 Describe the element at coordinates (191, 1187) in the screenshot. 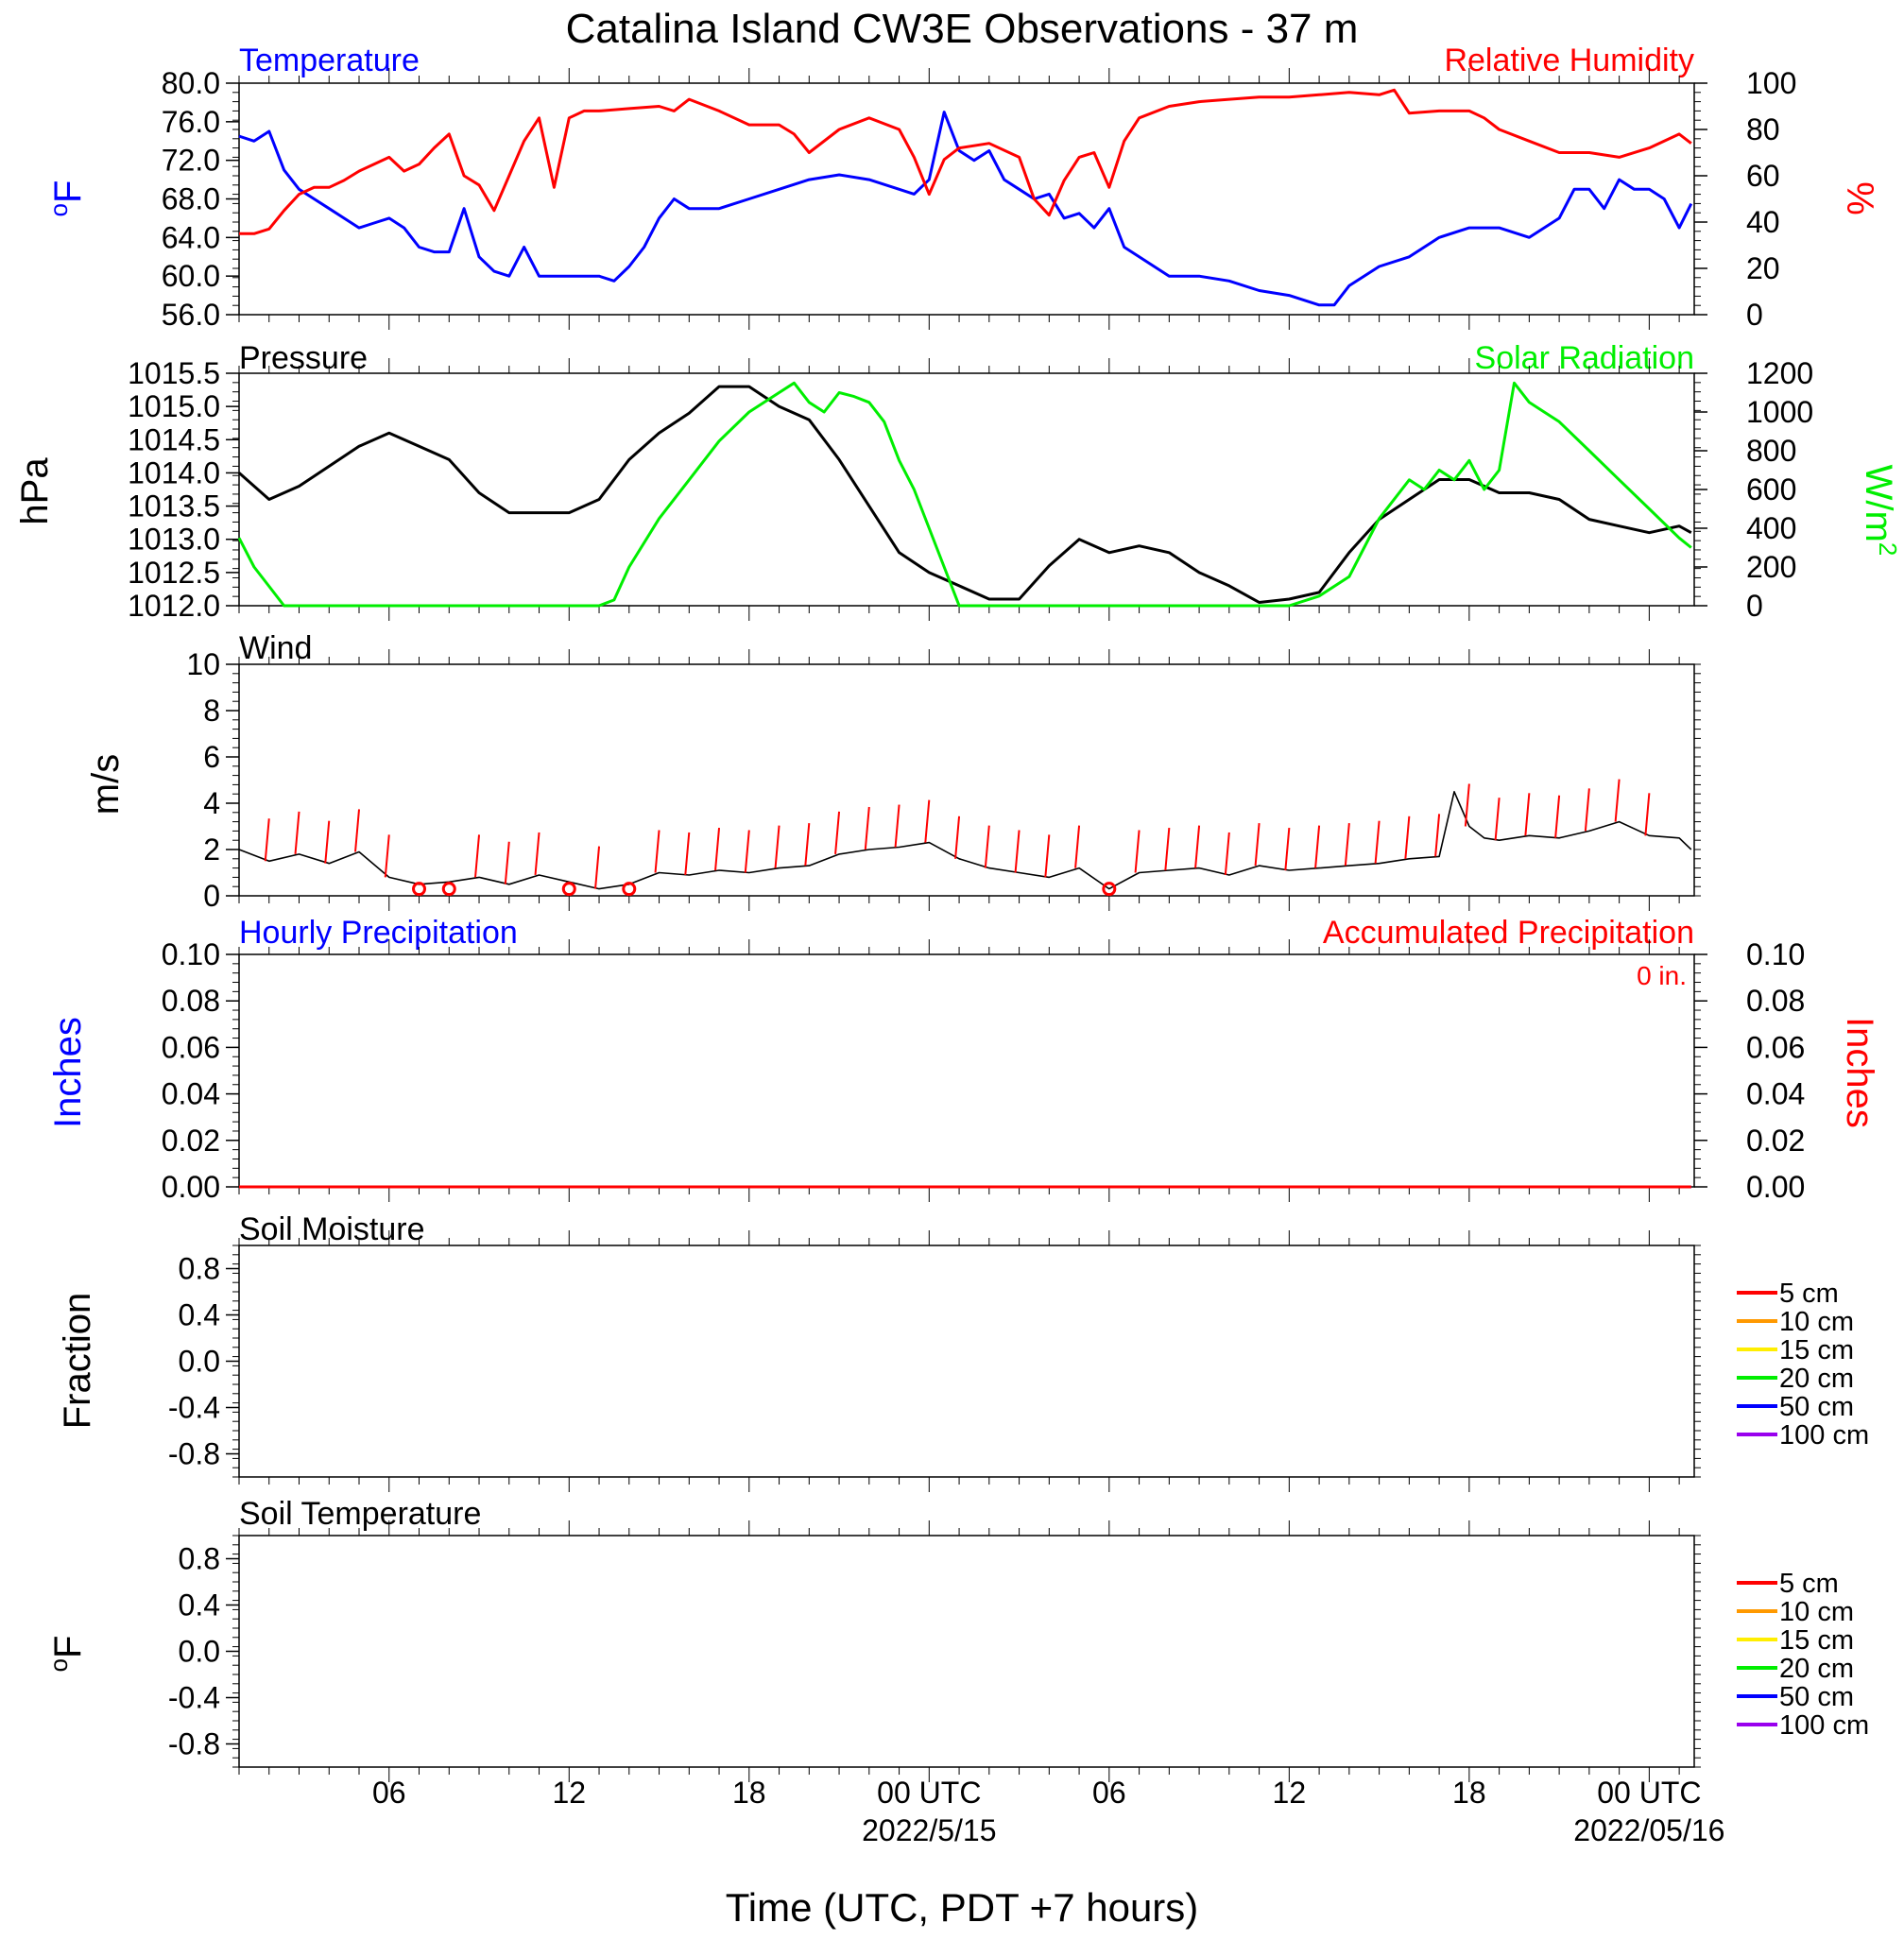

I see `y-tick-label: 0.00` at that location.